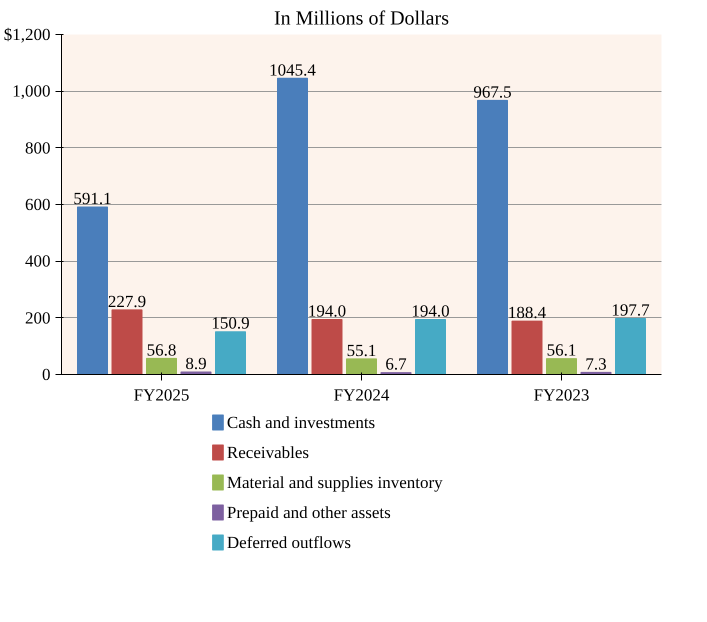 The image size is (707, 622). What do you see at coordinates (161, 350) in the screenshot?
I see `data-label: 56.8` at bounding box center [161, 350].